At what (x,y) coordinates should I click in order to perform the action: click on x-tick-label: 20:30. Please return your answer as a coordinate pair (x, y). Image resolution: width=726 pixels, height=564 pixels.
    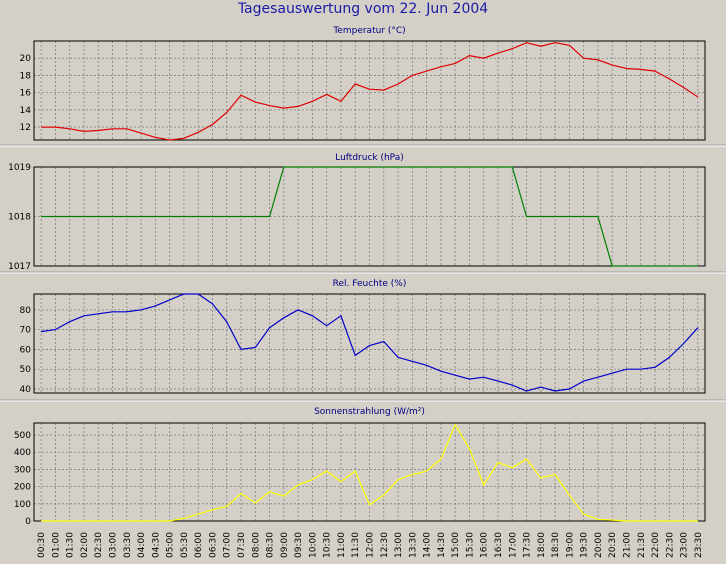
    Looking at the image, I should click on (613, 545).